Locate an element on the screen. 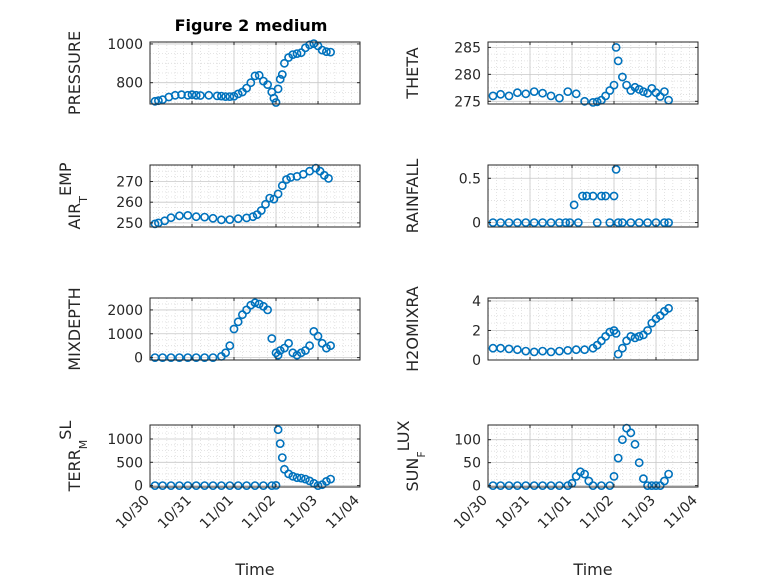 The width and height of the screenshot is (778, 583). y-tick-label: 0.5 is located at coordinates (470, 179).